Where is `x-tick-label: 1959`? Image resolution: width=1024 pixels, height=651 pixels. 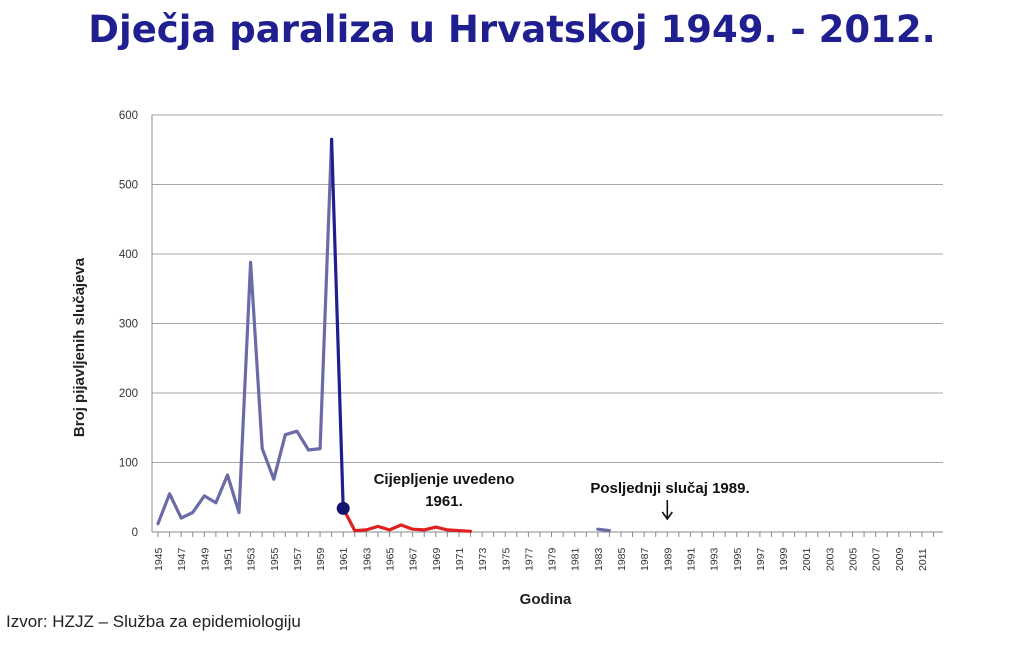 x-tick-label: 1959 is located at coordinates (321, 559).